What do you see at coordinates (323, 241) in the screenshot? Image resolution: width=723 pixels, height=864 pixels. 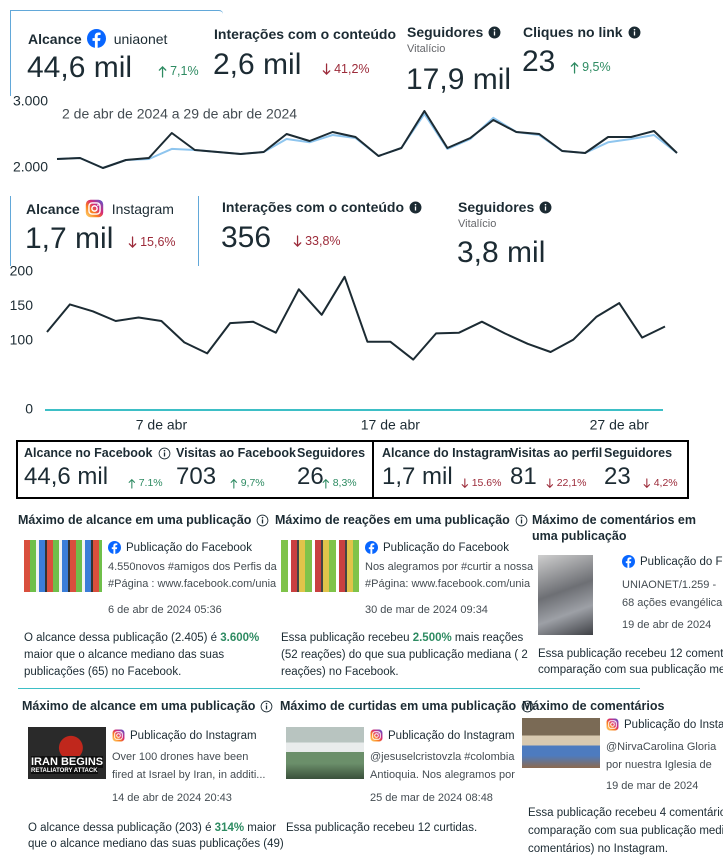 I see `change-text: 33,8%` at bounding box center [323, 241].